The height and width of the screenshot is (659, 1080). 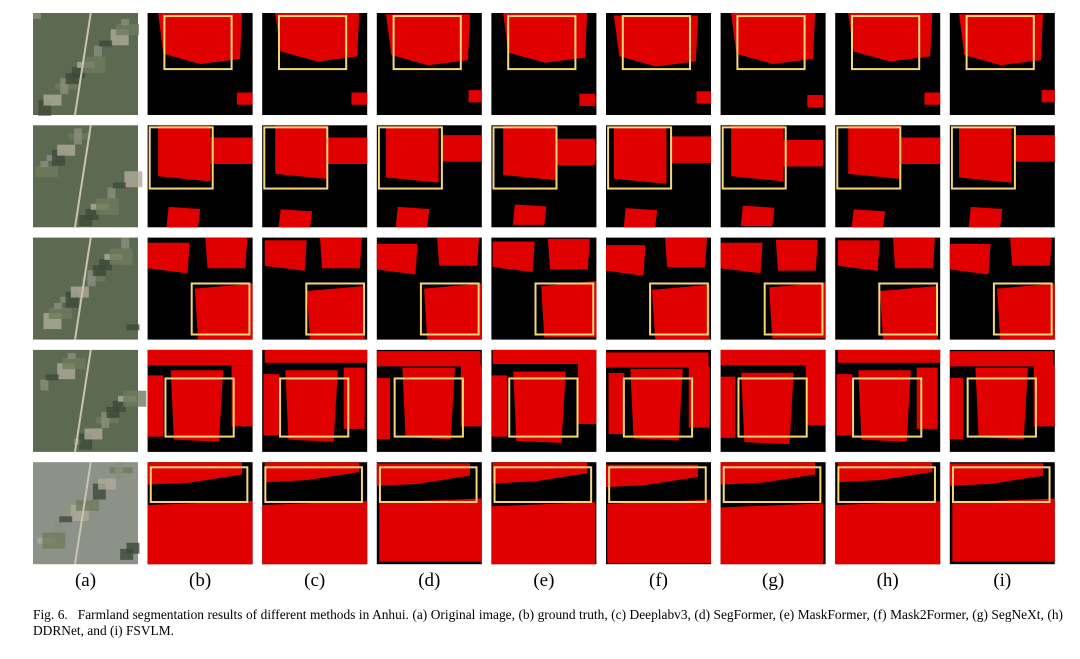 I want to click on caption-label: Fig. 6., so click(x=50, y=614).